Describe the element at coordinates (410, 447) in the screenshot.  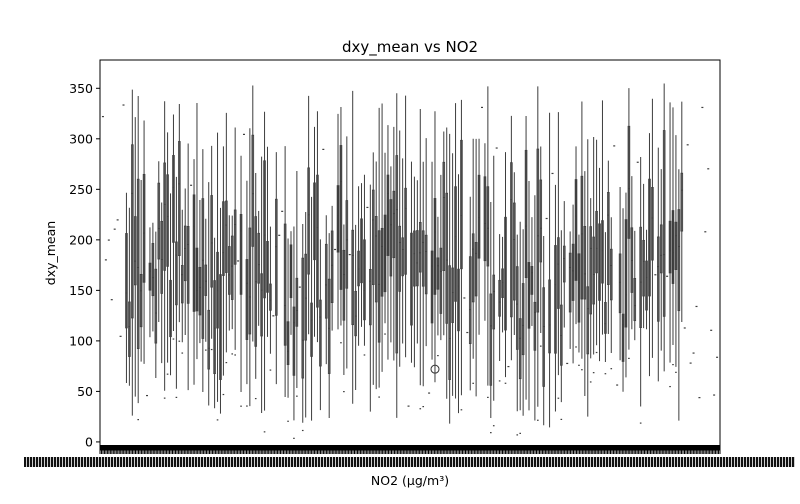
I see `x-tick-band` at that location.